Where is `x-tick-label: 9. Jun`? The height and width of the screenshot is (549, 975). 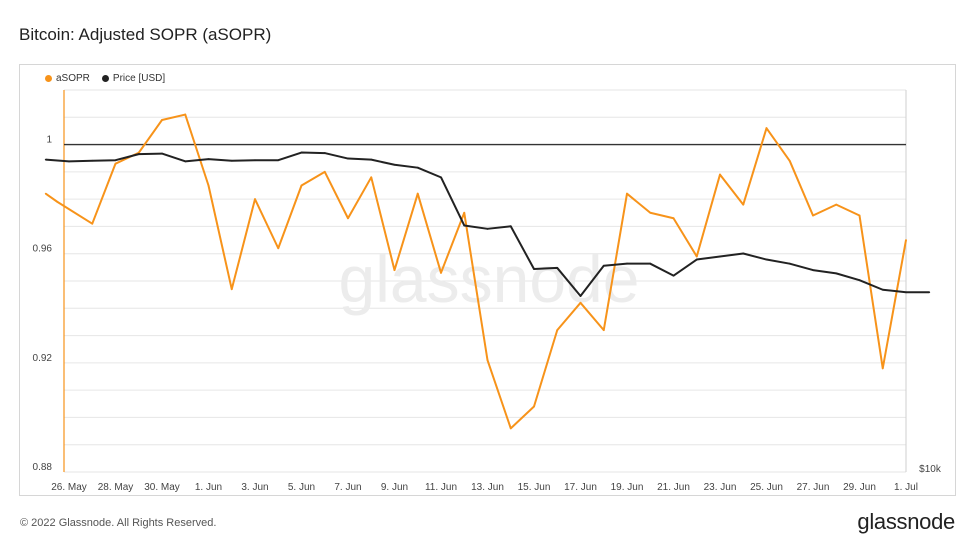
x-tick-label: 9. Jun is located at coordinates (394, 487).